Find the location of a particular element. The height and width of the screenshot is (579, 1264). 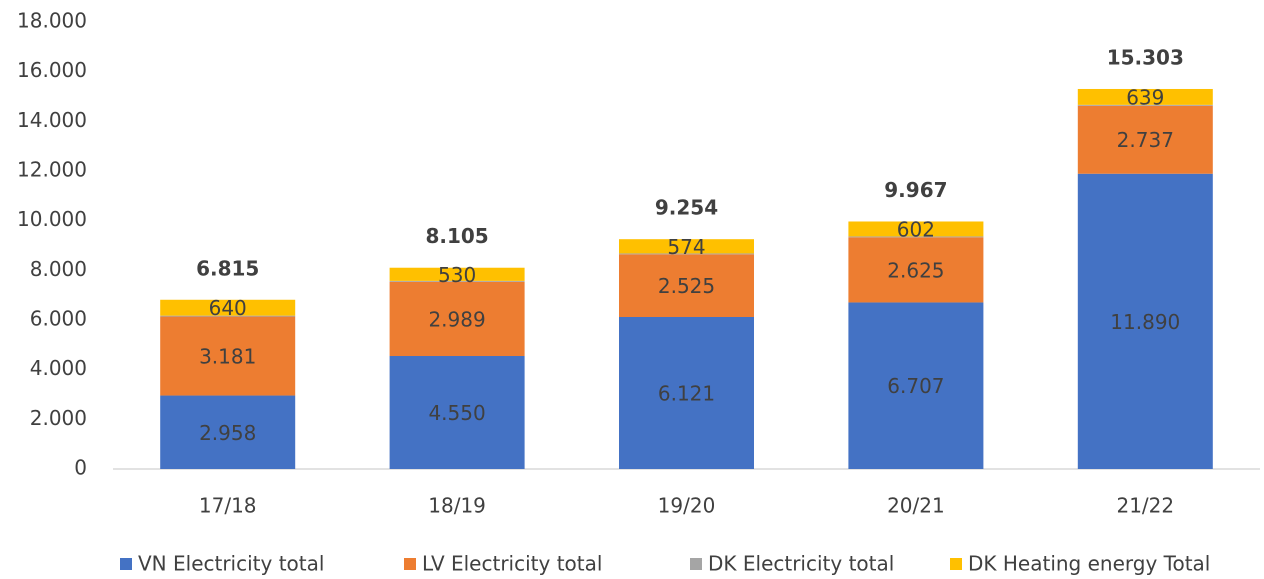

data-label: 602 is located at coordinates (916, 229).